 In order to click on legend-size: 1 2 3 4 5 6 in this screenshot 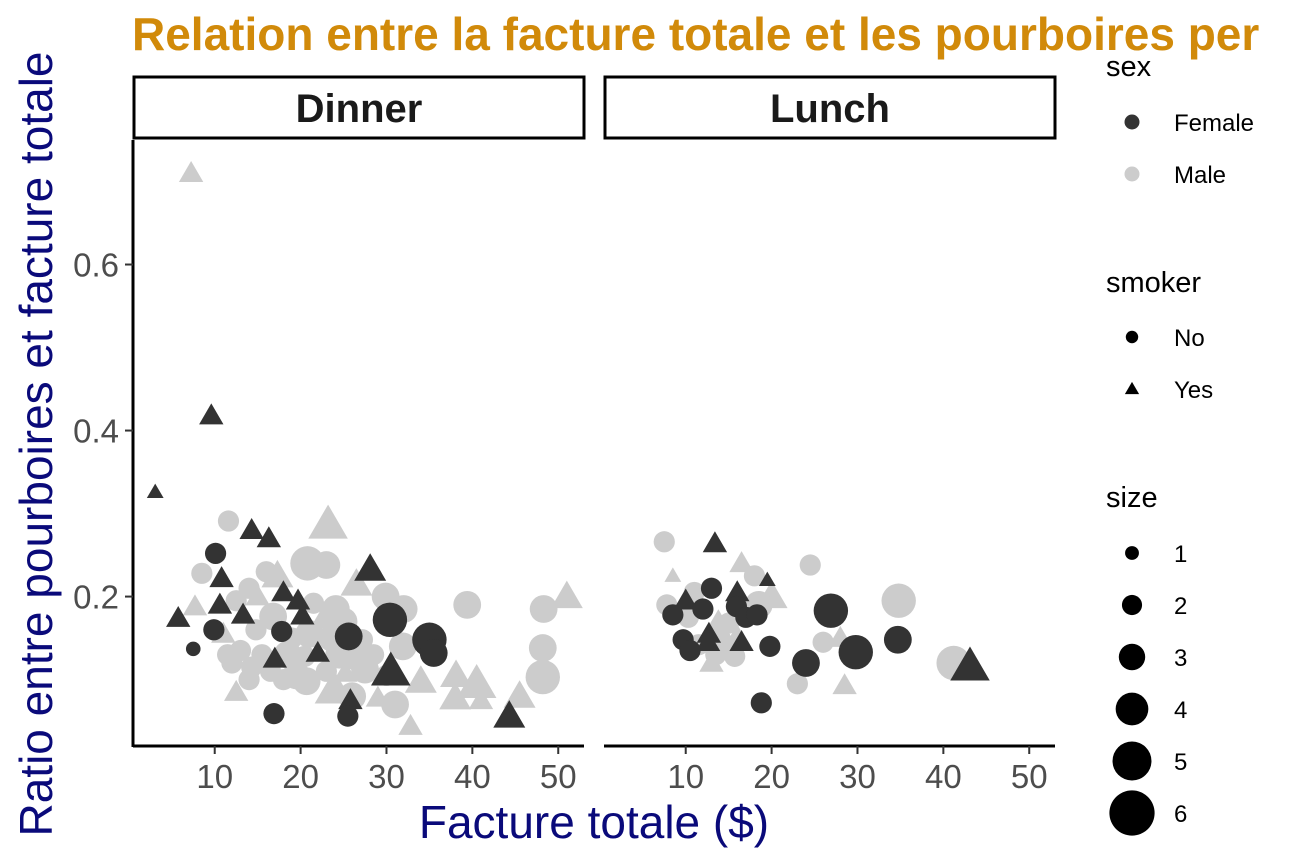, I will do `click(1148, 688)`.